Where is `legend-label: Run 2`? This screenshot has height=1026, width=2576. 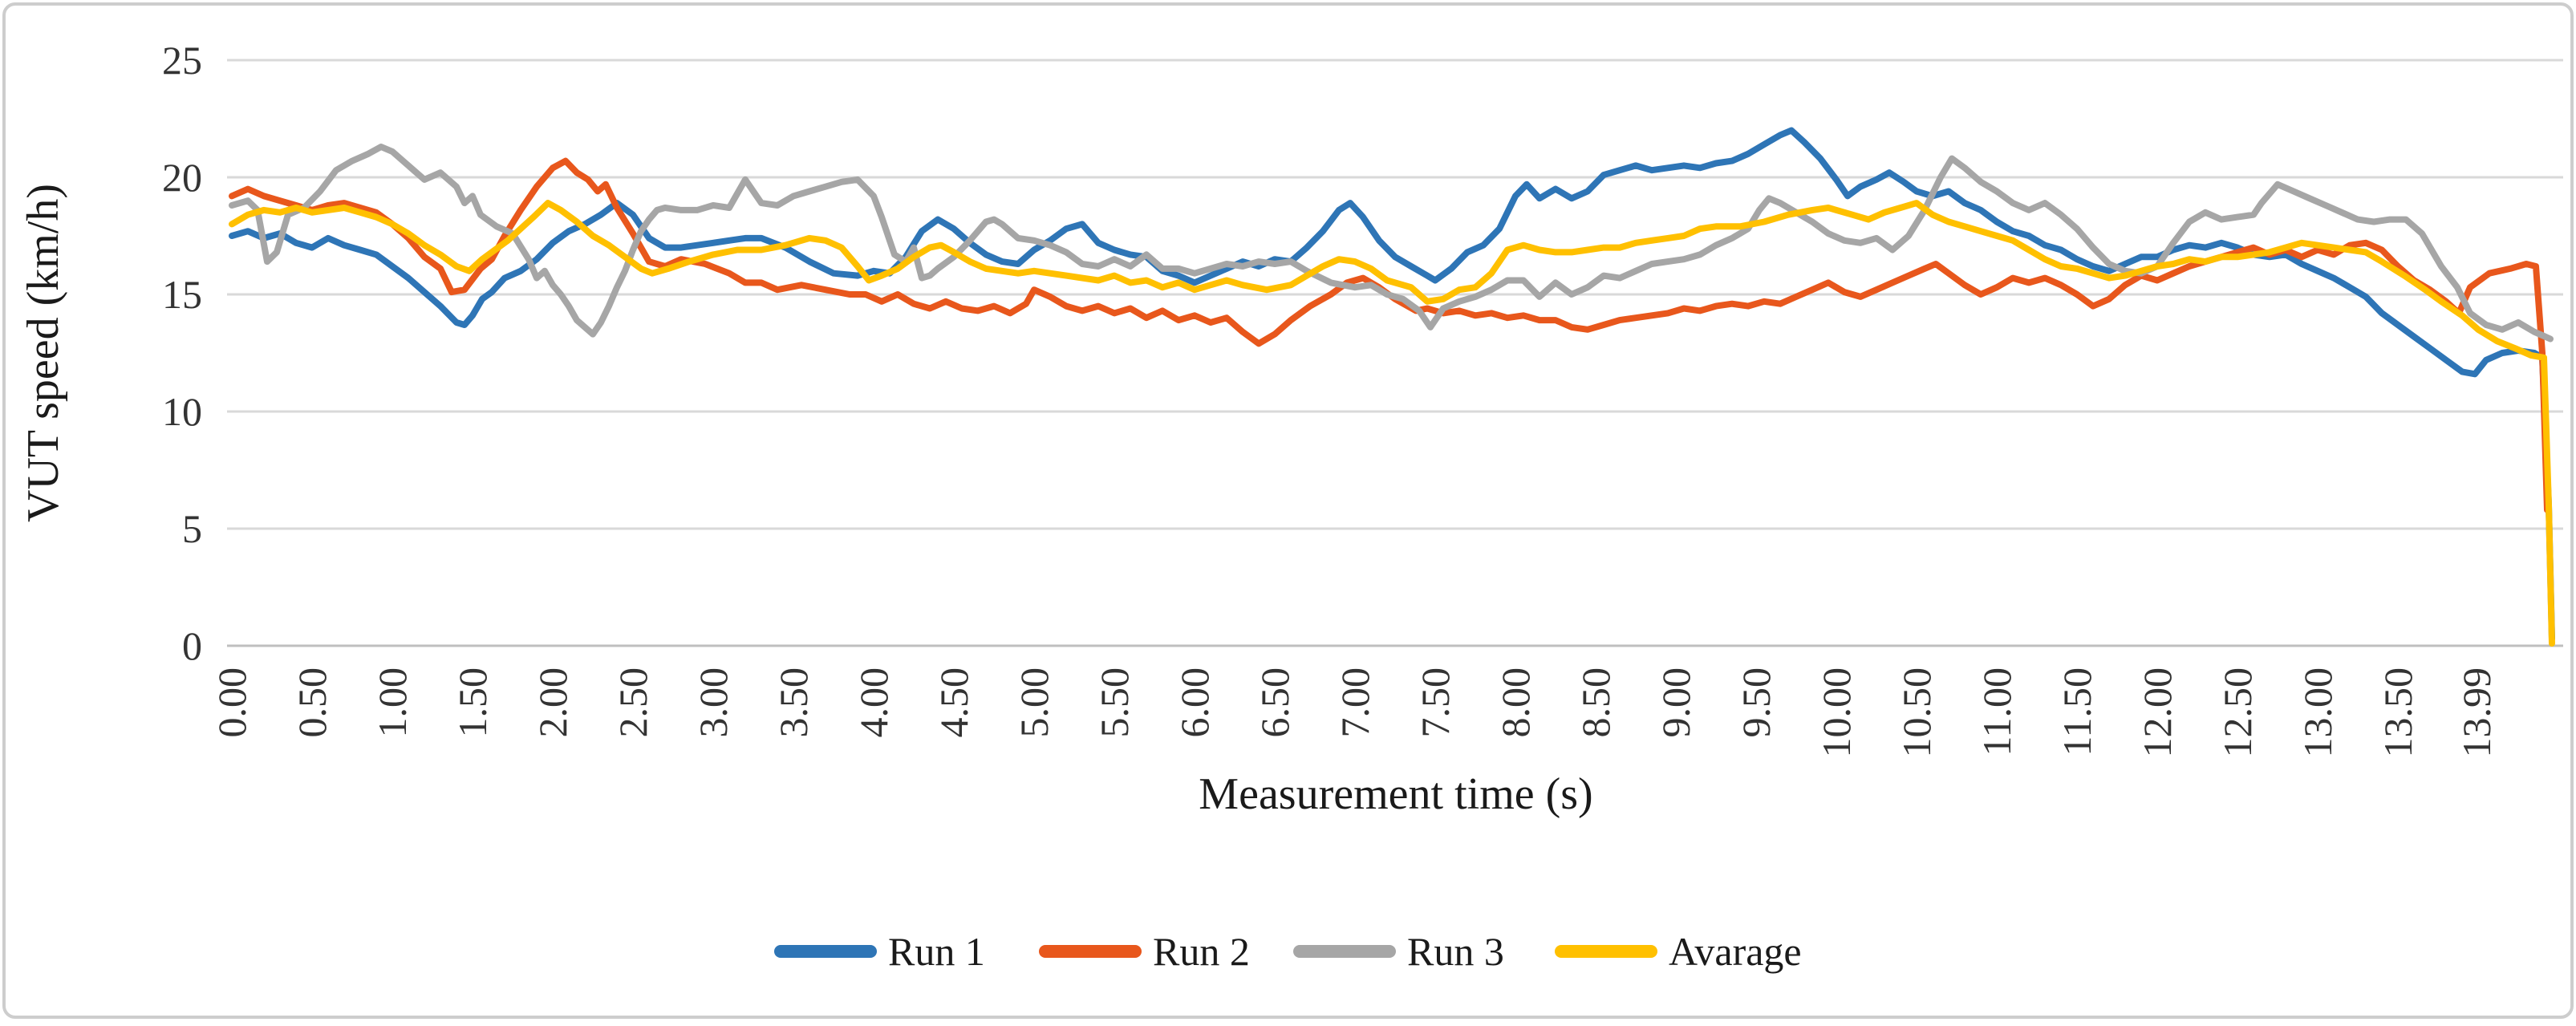
legend-label: Run 2 is located at coordinates (1201, 951).